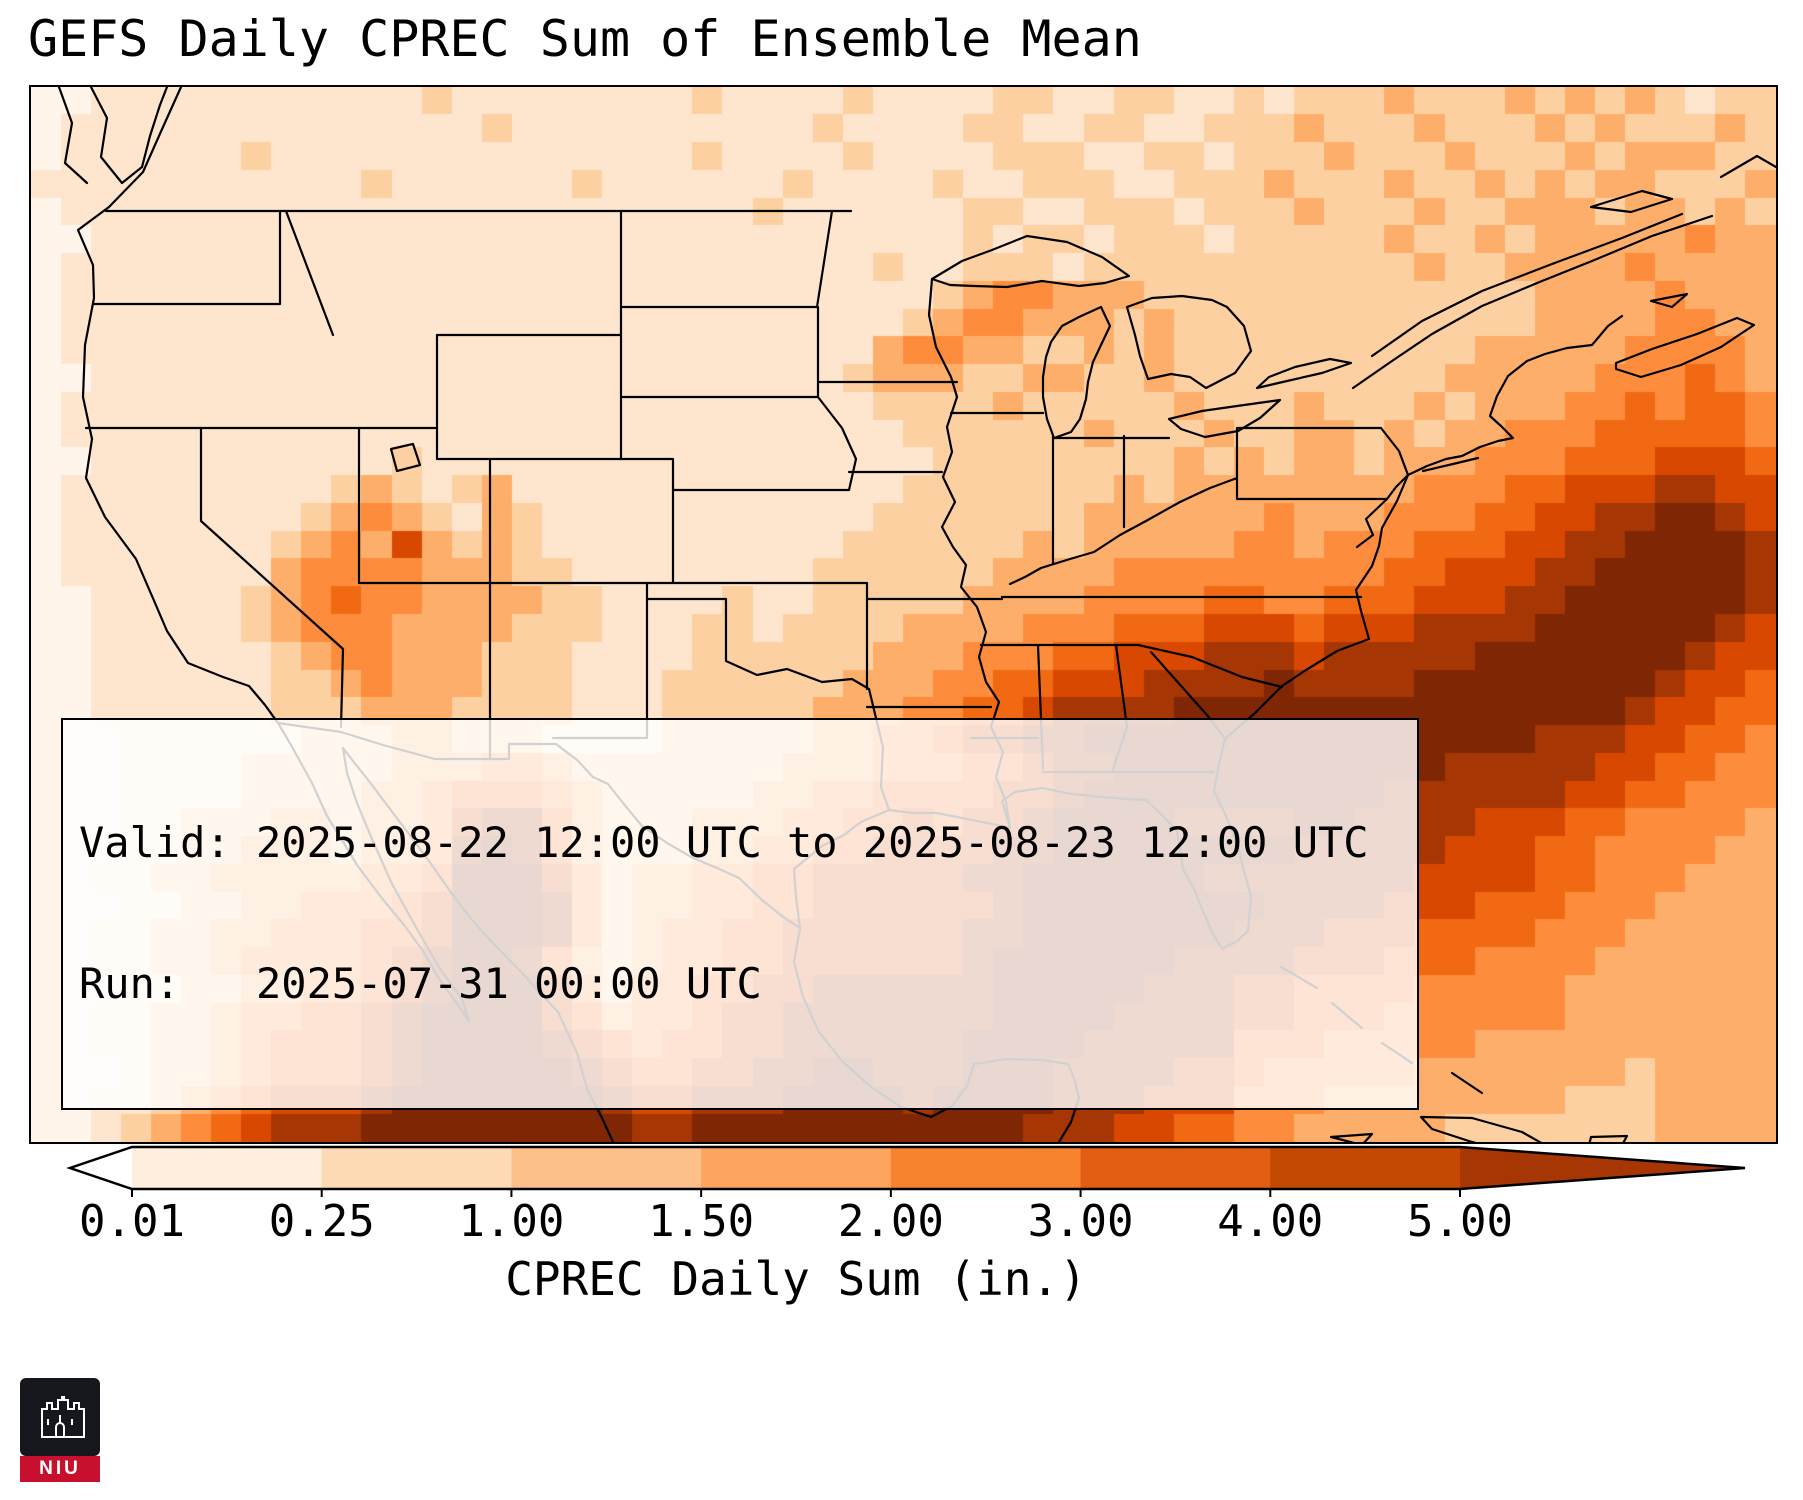 This screenshot has height=1500, width=1803. I want to click on colorbar-tick-label: 3.00, so click(1080, 1221).